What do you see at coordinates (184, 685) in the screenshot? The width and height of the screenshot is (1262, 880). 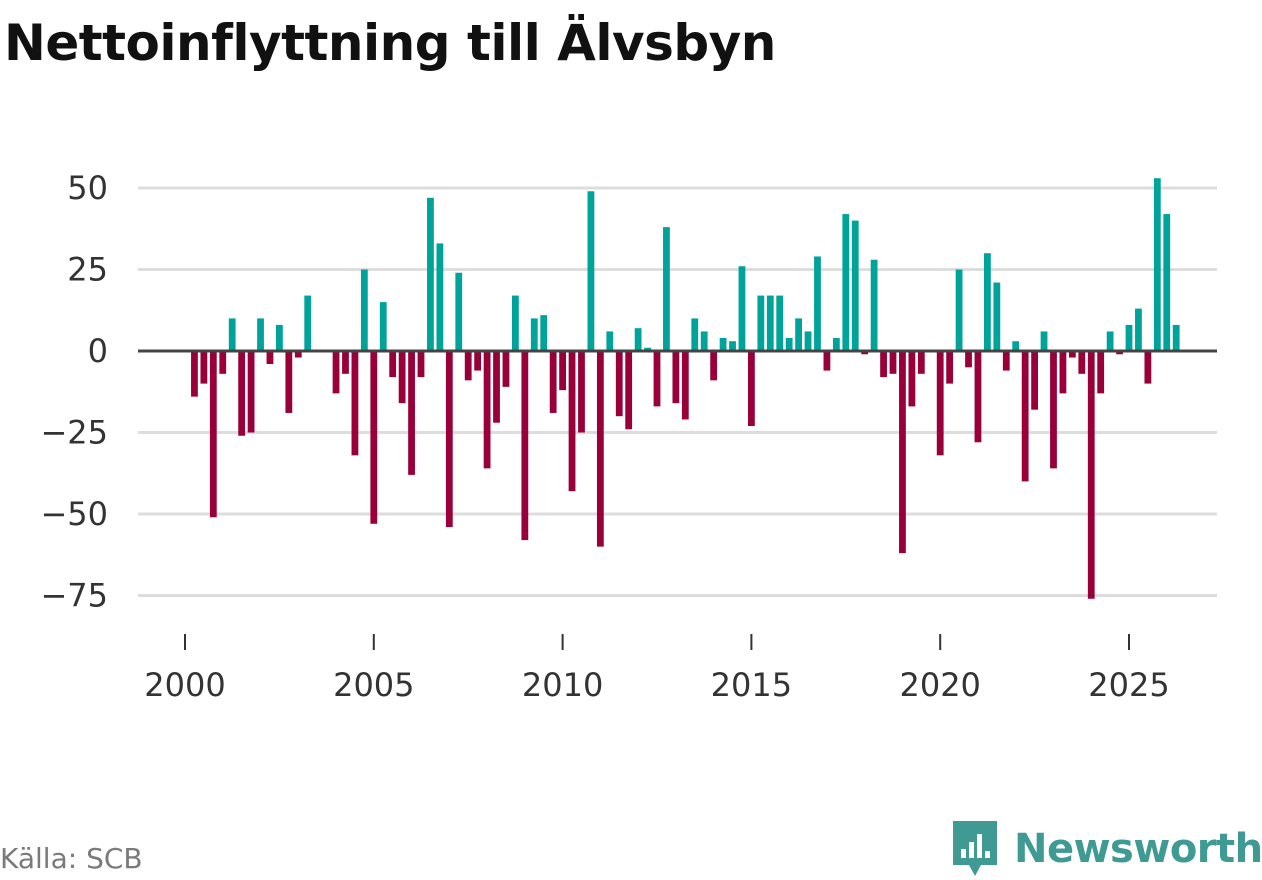 I see `x-tick-label: 2000` at bounding box center [184, 685].